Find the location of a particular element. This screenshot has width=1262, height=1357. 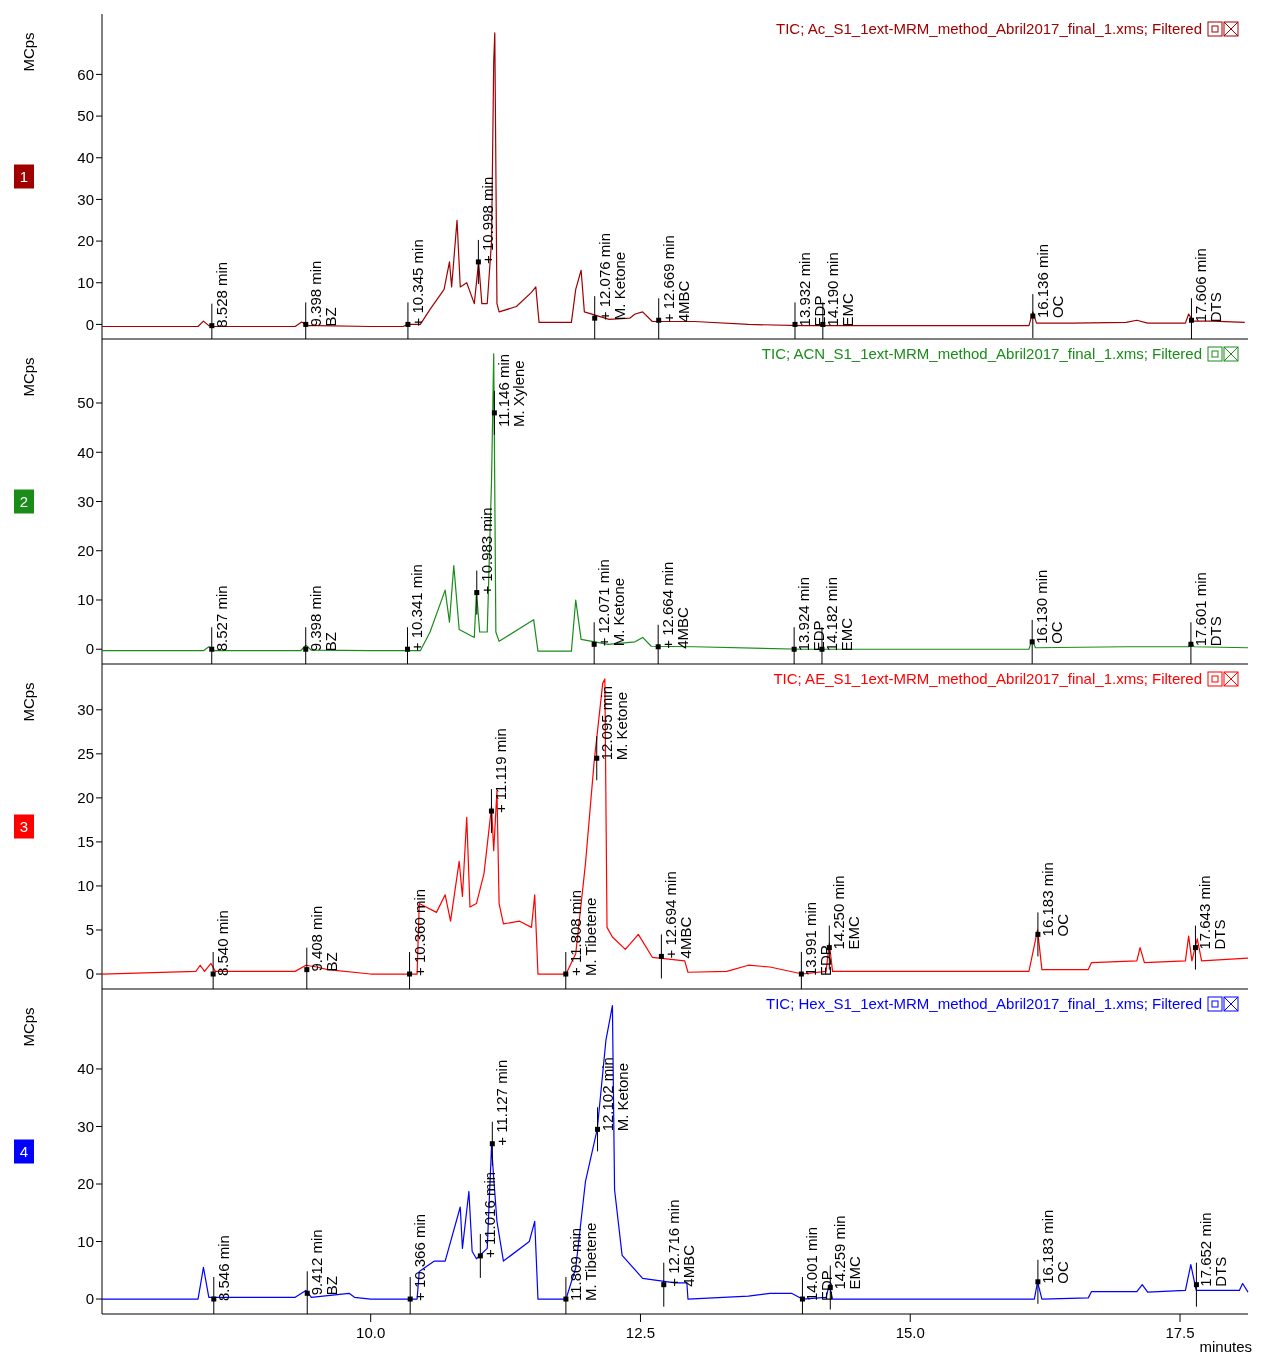

annotation: 9.412 min BZ is located at coordinates (324, 1262).